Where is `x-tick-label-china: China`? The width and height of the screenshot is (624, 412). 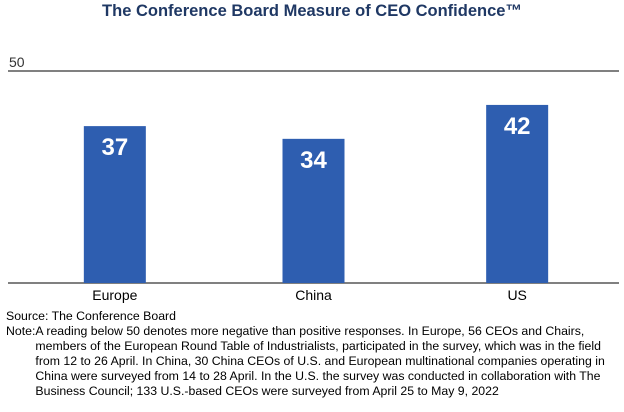 x-tick-label-china: China is located at coordinates (313, 295).